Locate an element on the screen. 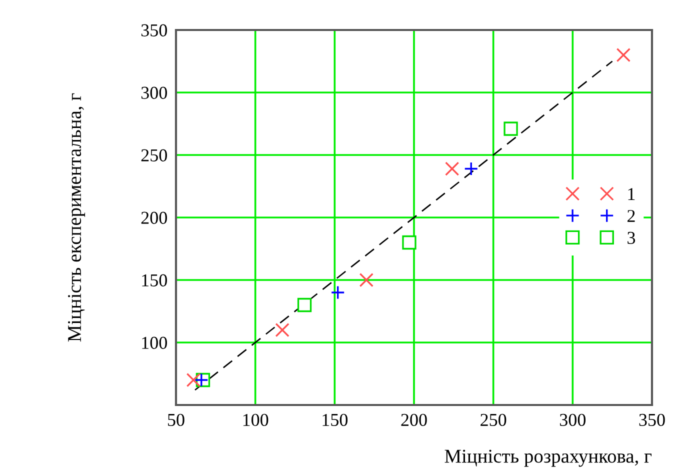 The height and width of the screenshot is (473, 678). legend-label: 2 is located at coordinates (631, 216).